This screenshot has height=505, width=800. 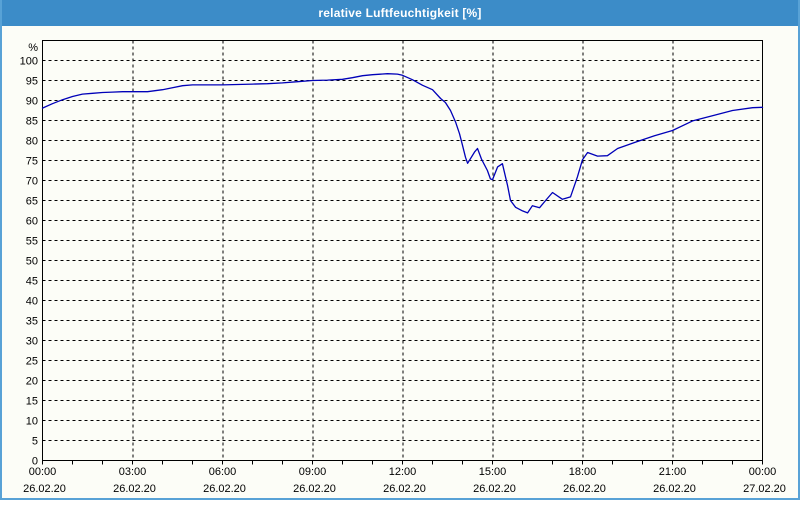 I want to click on x-axis-time-label: 09:00, so click(x=313, y=472).